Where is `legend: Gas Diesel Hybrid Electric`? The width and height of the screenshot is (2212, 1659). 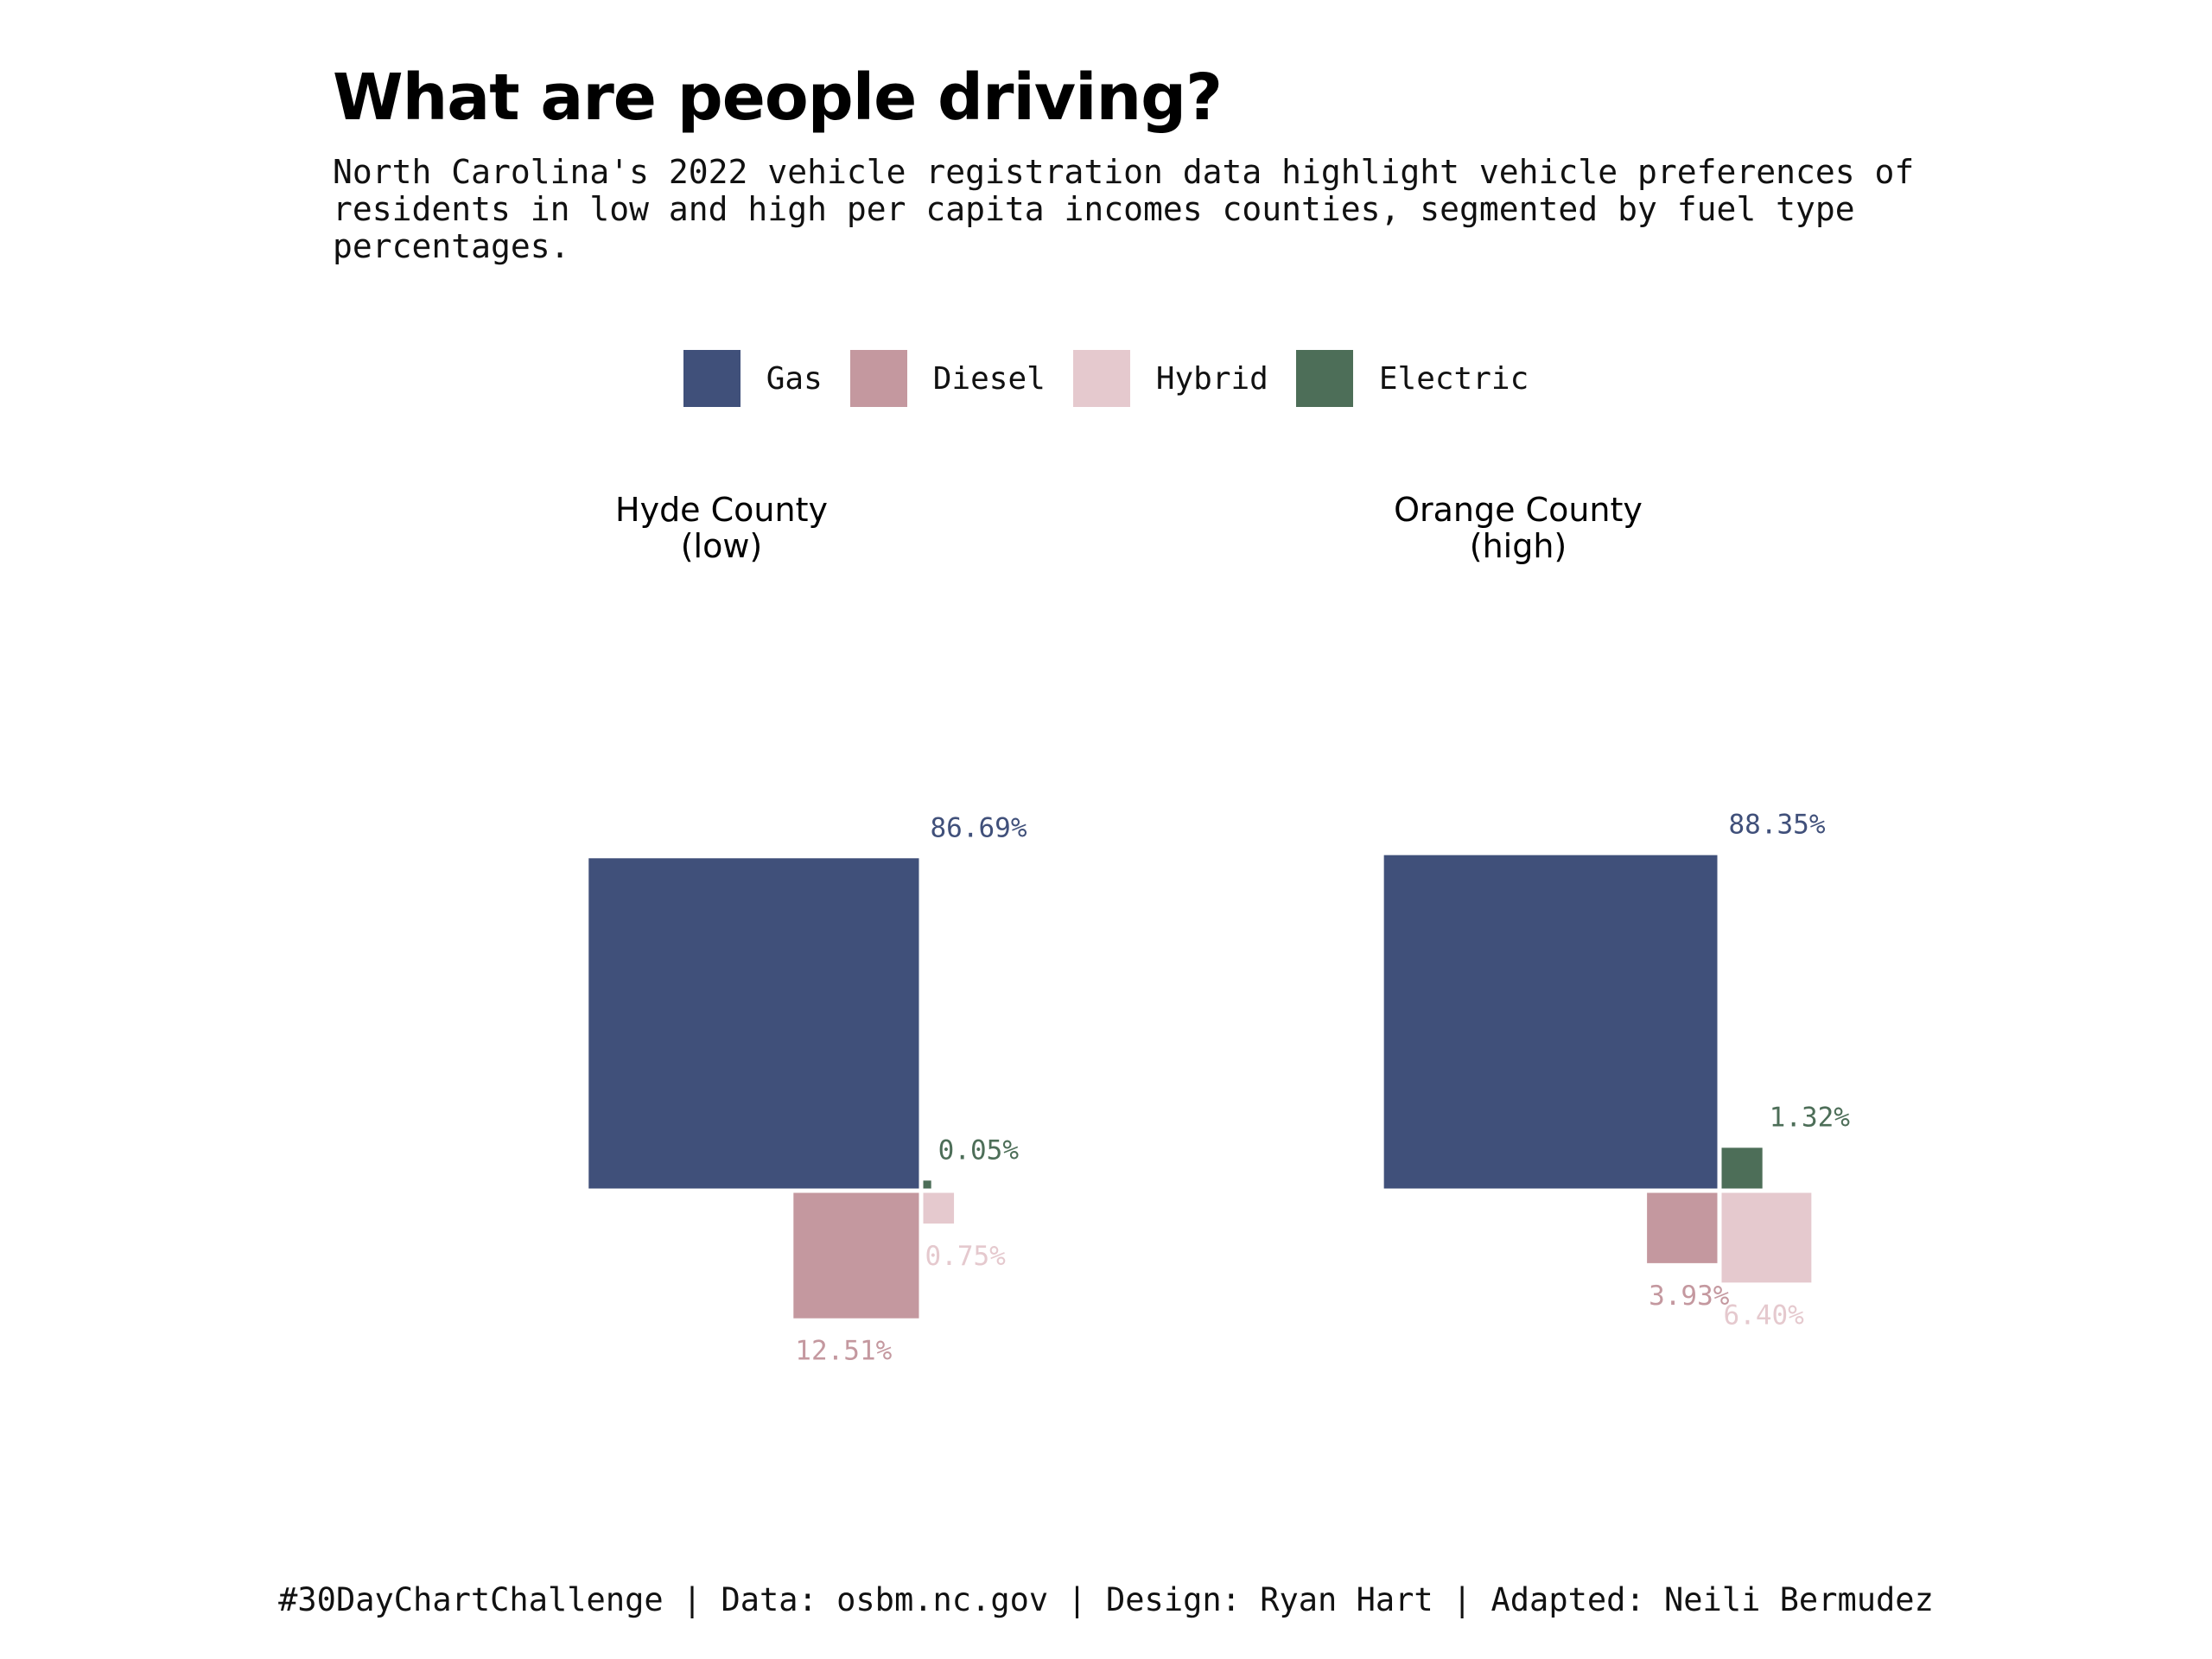 legend: Gas Diesel Hybrid Electric is located at coordinates (1106, 378).